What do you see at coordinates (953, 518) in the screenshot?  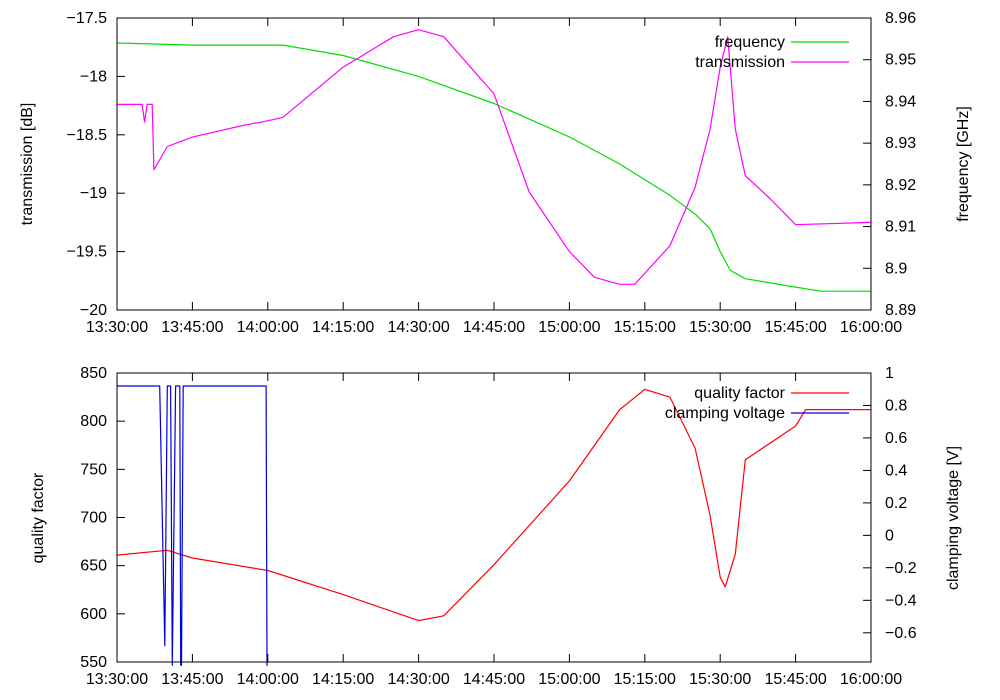 I see `bottom-right-axis-label: clamping voltage [V]` at bounding box center [953, 518].